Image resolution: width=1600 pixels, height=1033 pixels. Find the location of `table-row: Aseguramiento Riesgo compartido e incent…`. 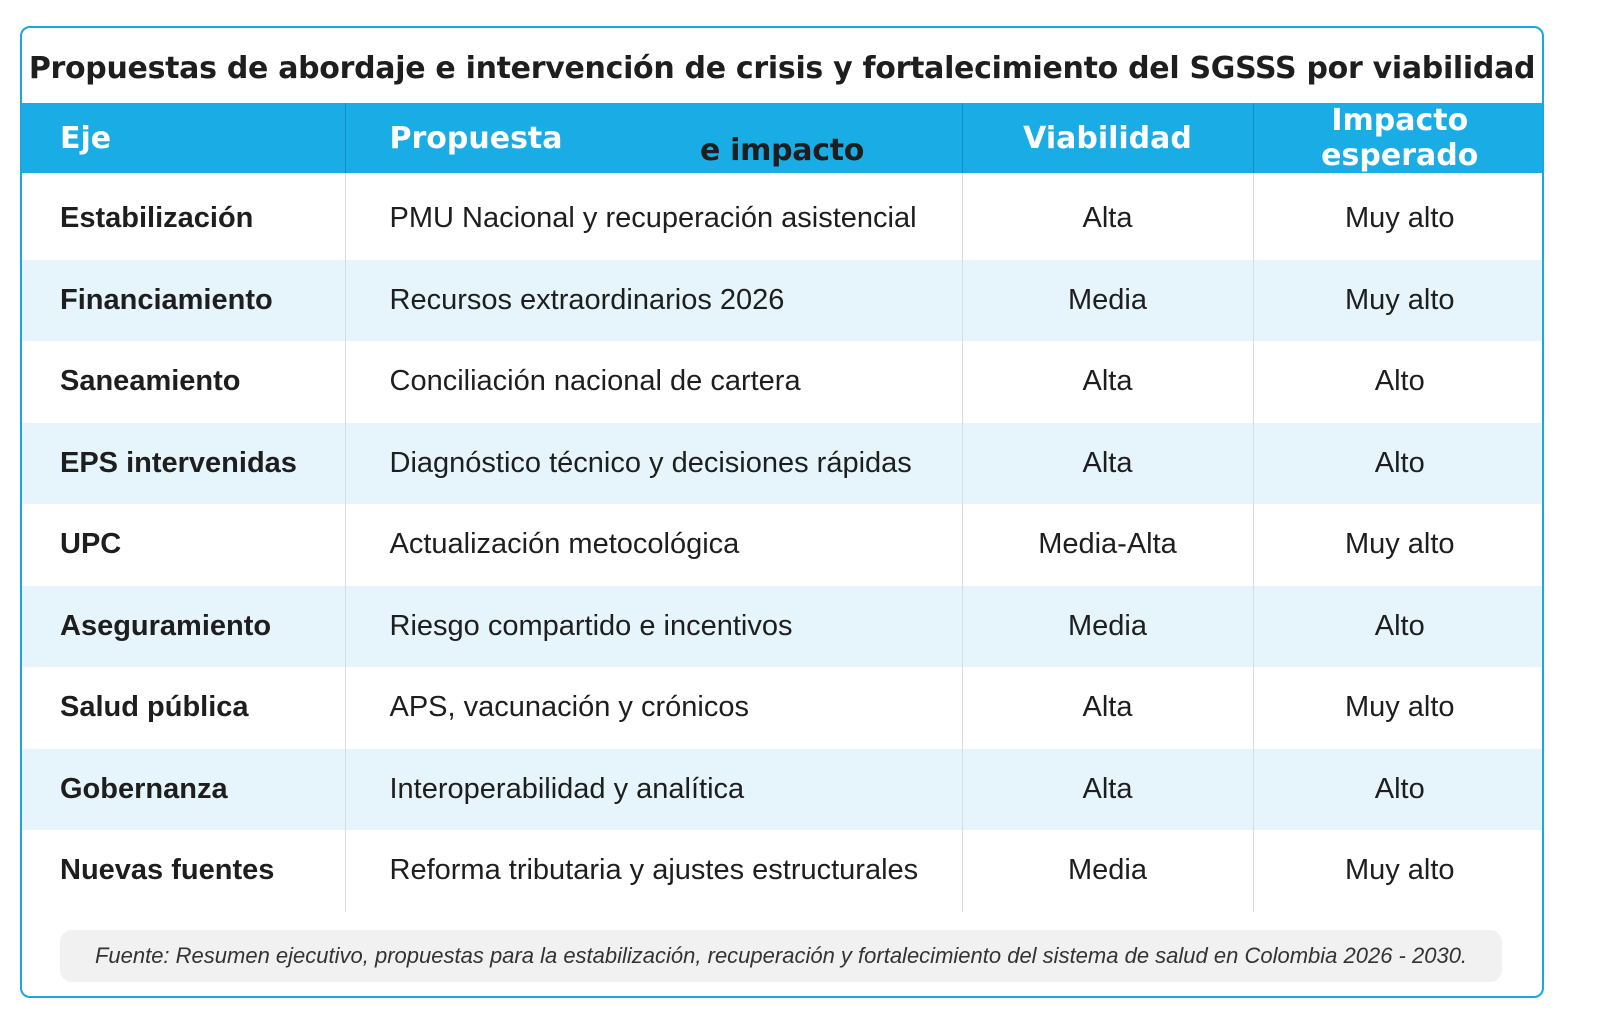

table-row: Aseguramiento Riesgo compartido e incent… is located at coordinates (782, 626).